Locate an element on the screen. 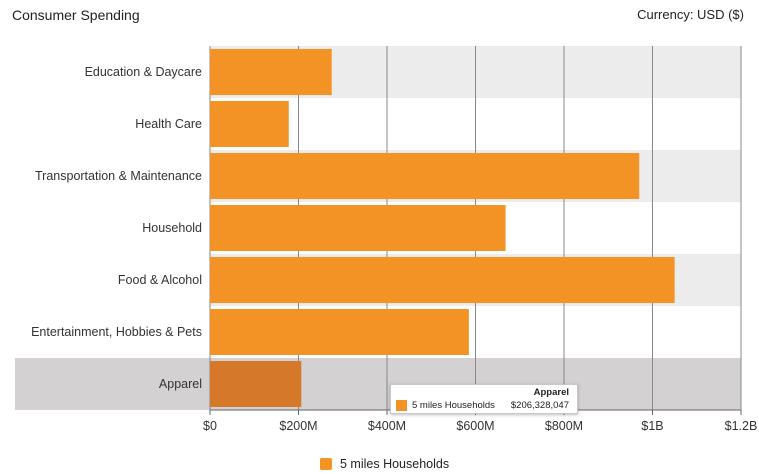 Image resolution: width=759 pixels, height=474 pixels. category-label: Transportation & Maintenance is located at coordinates (118, 176).